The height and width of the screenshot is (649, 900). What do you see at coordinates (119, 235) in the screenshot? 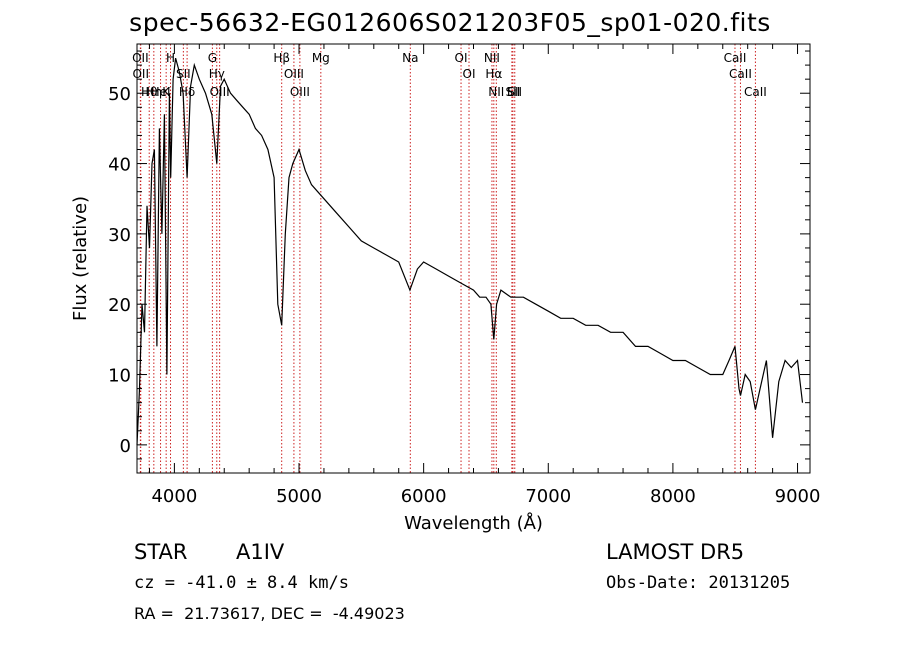
I see `y-tick-label: 30` at bounding box center [119, 235].